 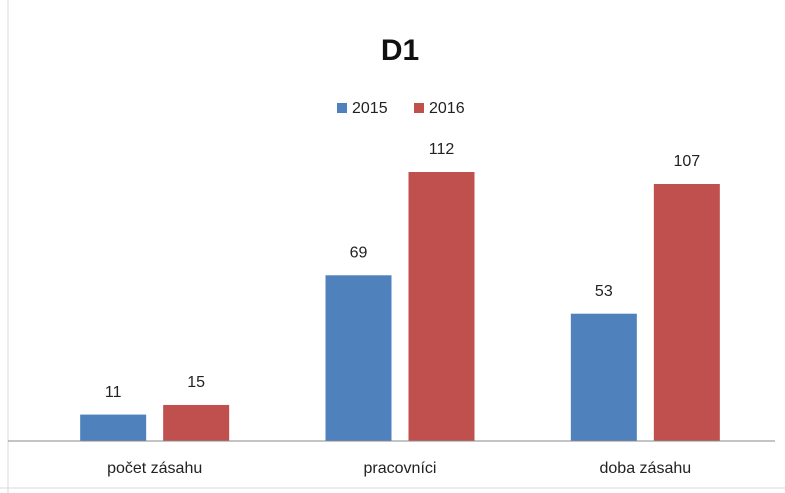 What do you see at coordinates (400, 468) in the screenshot?
I see `x-tick-label: pracovníci` at bounding box center [400, 468].